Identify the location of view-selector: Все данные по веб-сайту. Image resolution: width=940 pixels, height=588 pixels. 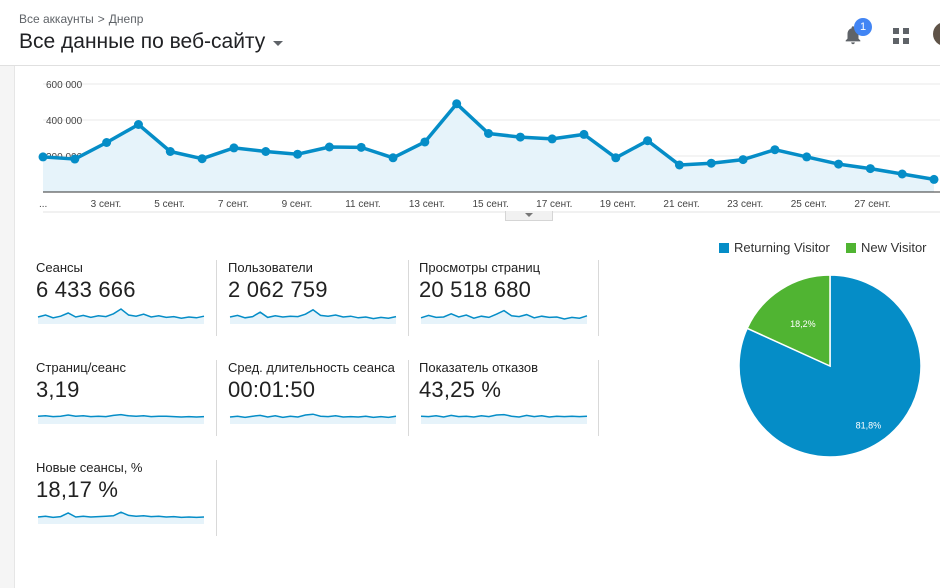
(151, 42).